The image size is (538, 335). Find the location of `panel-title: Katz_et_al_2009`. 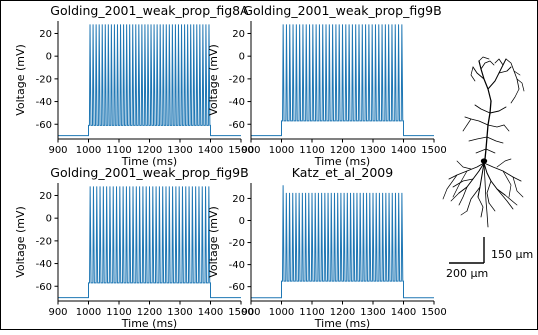

panel-title: Katz_et_al_2009 is located at coordinates (342, 172).